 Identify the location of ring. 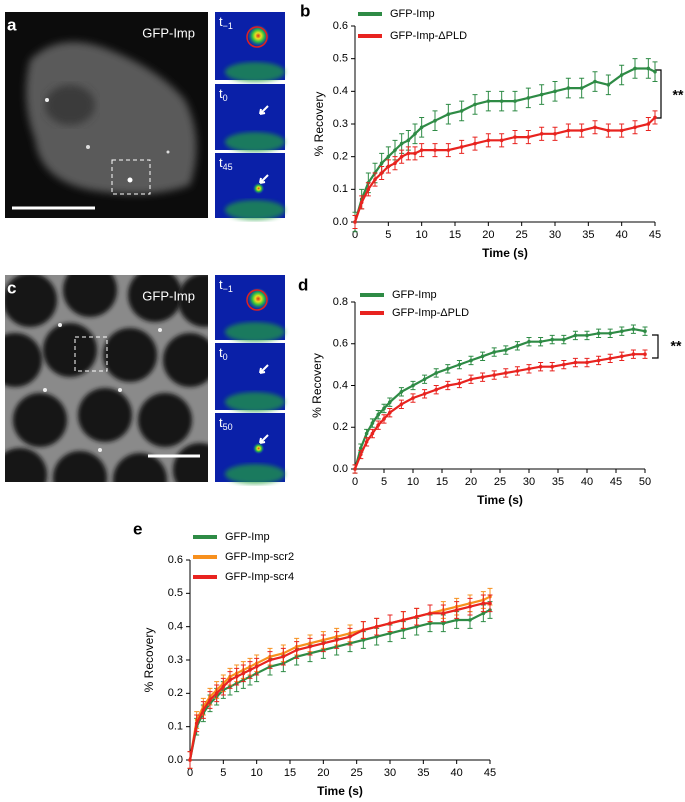
(257, 300).